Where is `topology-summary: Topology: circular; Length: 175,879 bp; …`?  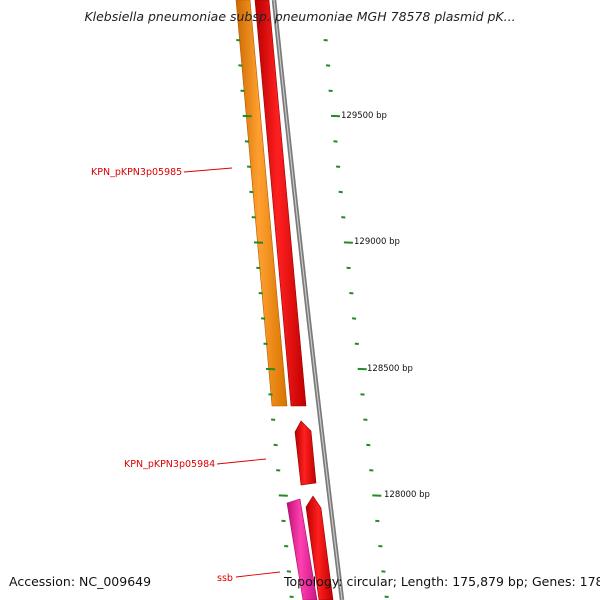
topology-summary: Topology: circular; Length: 175,879 bp; … is located at coordinates (441, 581).